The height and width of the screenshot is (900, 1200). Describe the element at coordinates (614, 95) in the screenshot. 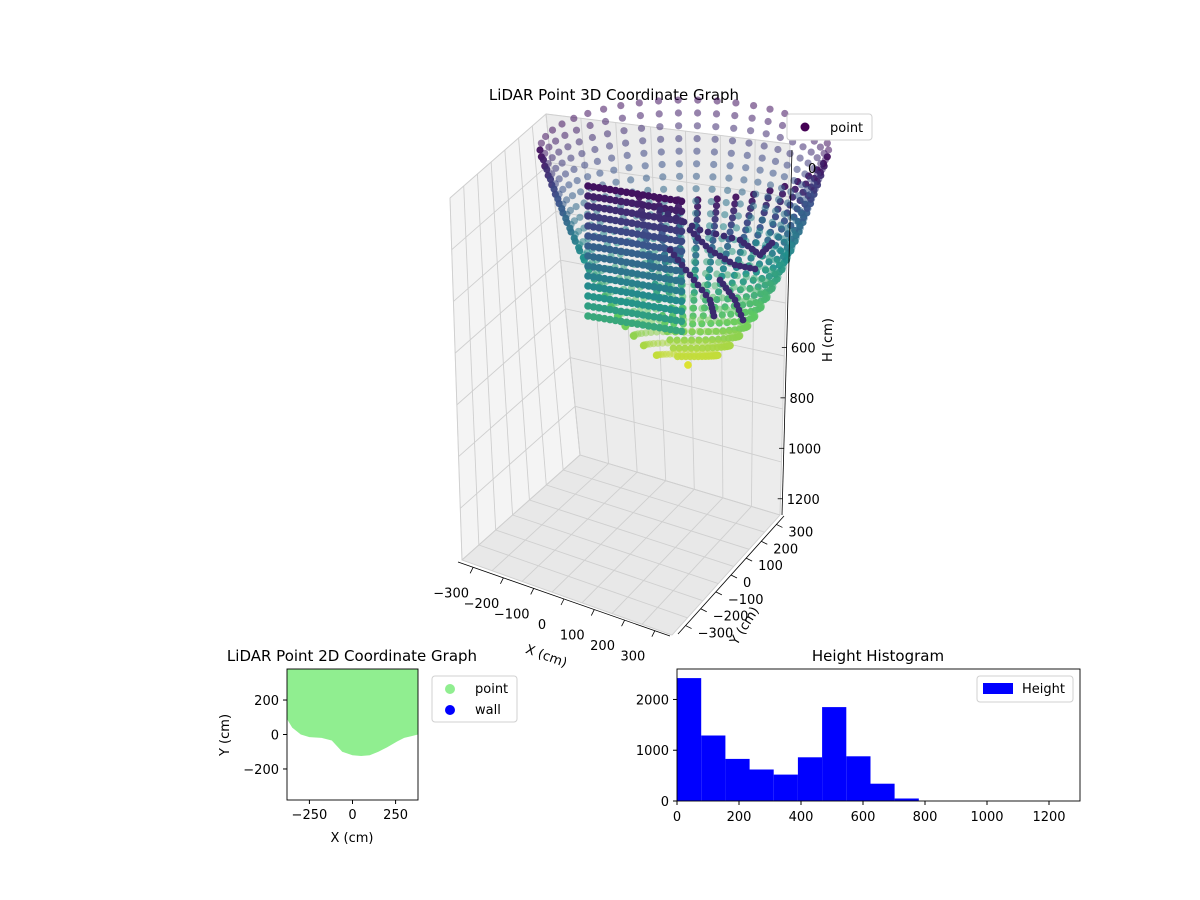

I see `title-3d: LiDAR Point 3D Coordinate Graph` at that location.